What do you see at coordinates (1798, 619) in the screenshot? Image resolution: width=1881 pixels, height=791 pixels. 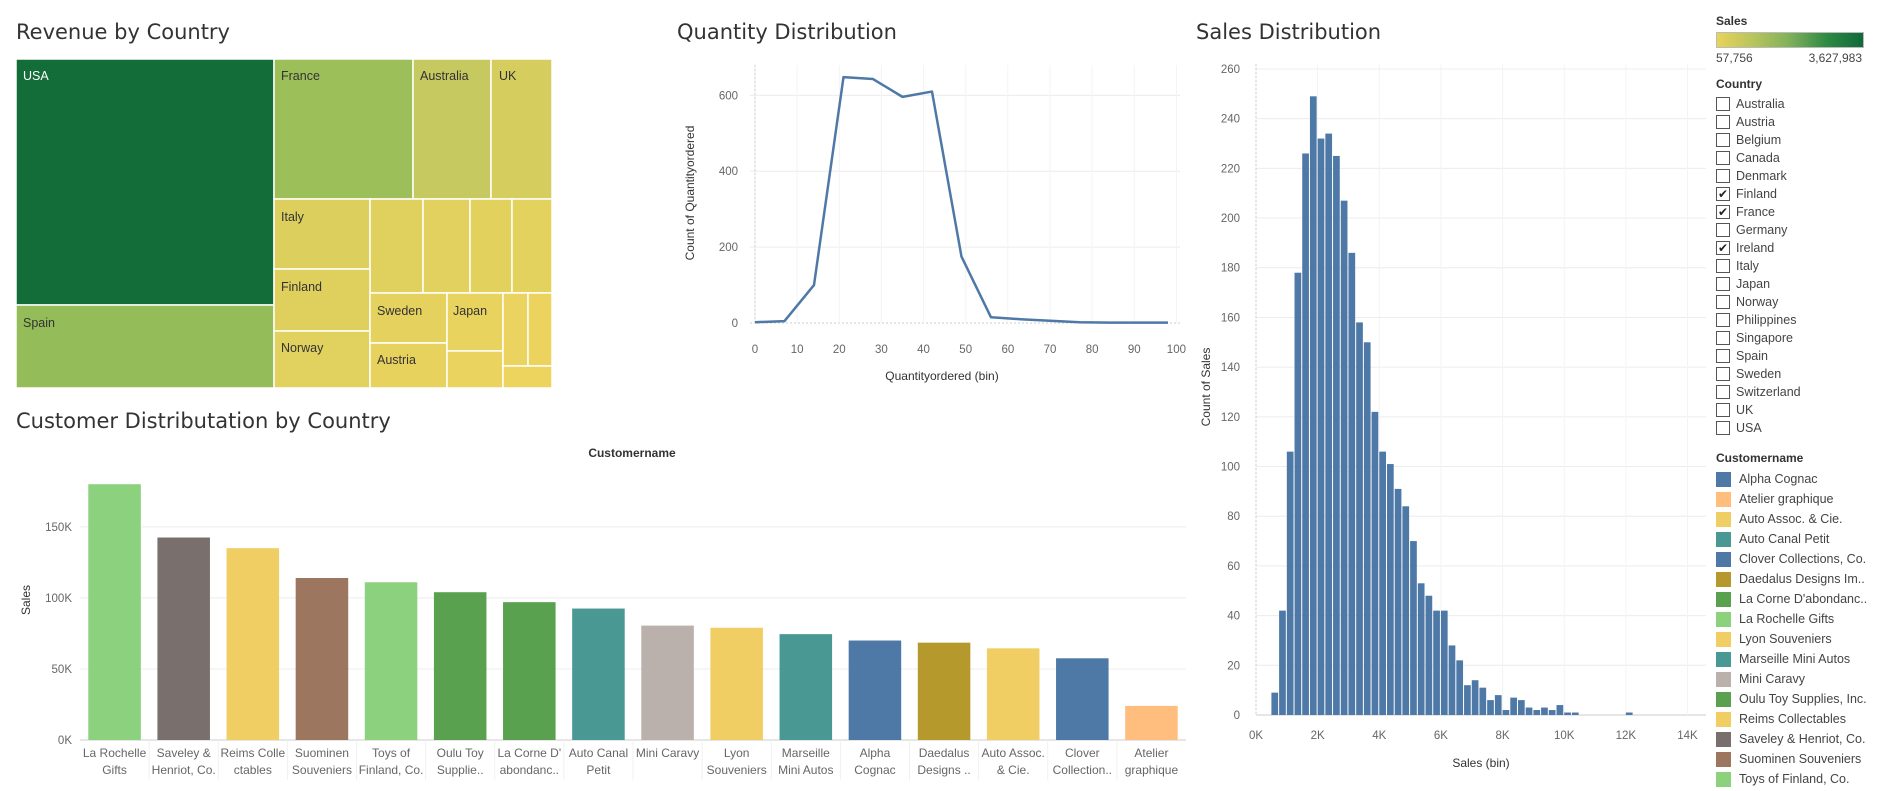 I see `customer-legend-item: La Rochelle Gifts` at bounding box center [1798, 619].